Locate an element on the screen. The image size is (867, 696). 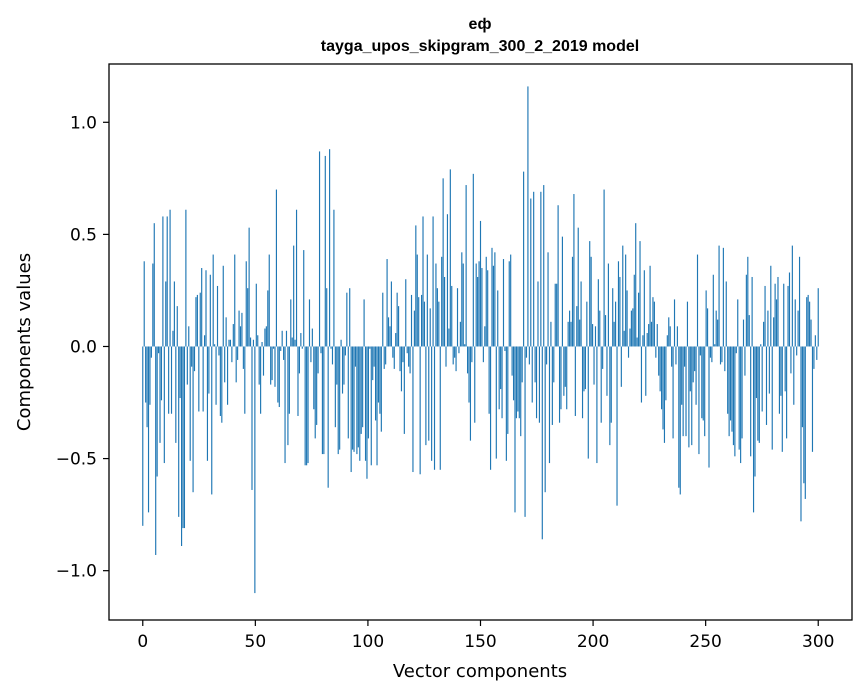
chart-title-line2: tayga_upos_skipgram_300_2_2019 model is located at coordinates (480, 46).